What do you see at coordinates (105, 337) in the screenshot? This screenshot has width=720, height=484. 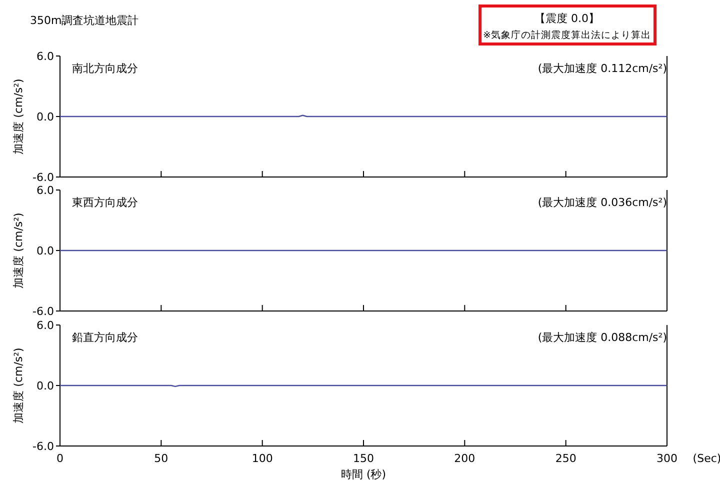 I see `text: 鉛直方向成分` at bounding box center [105, 337].